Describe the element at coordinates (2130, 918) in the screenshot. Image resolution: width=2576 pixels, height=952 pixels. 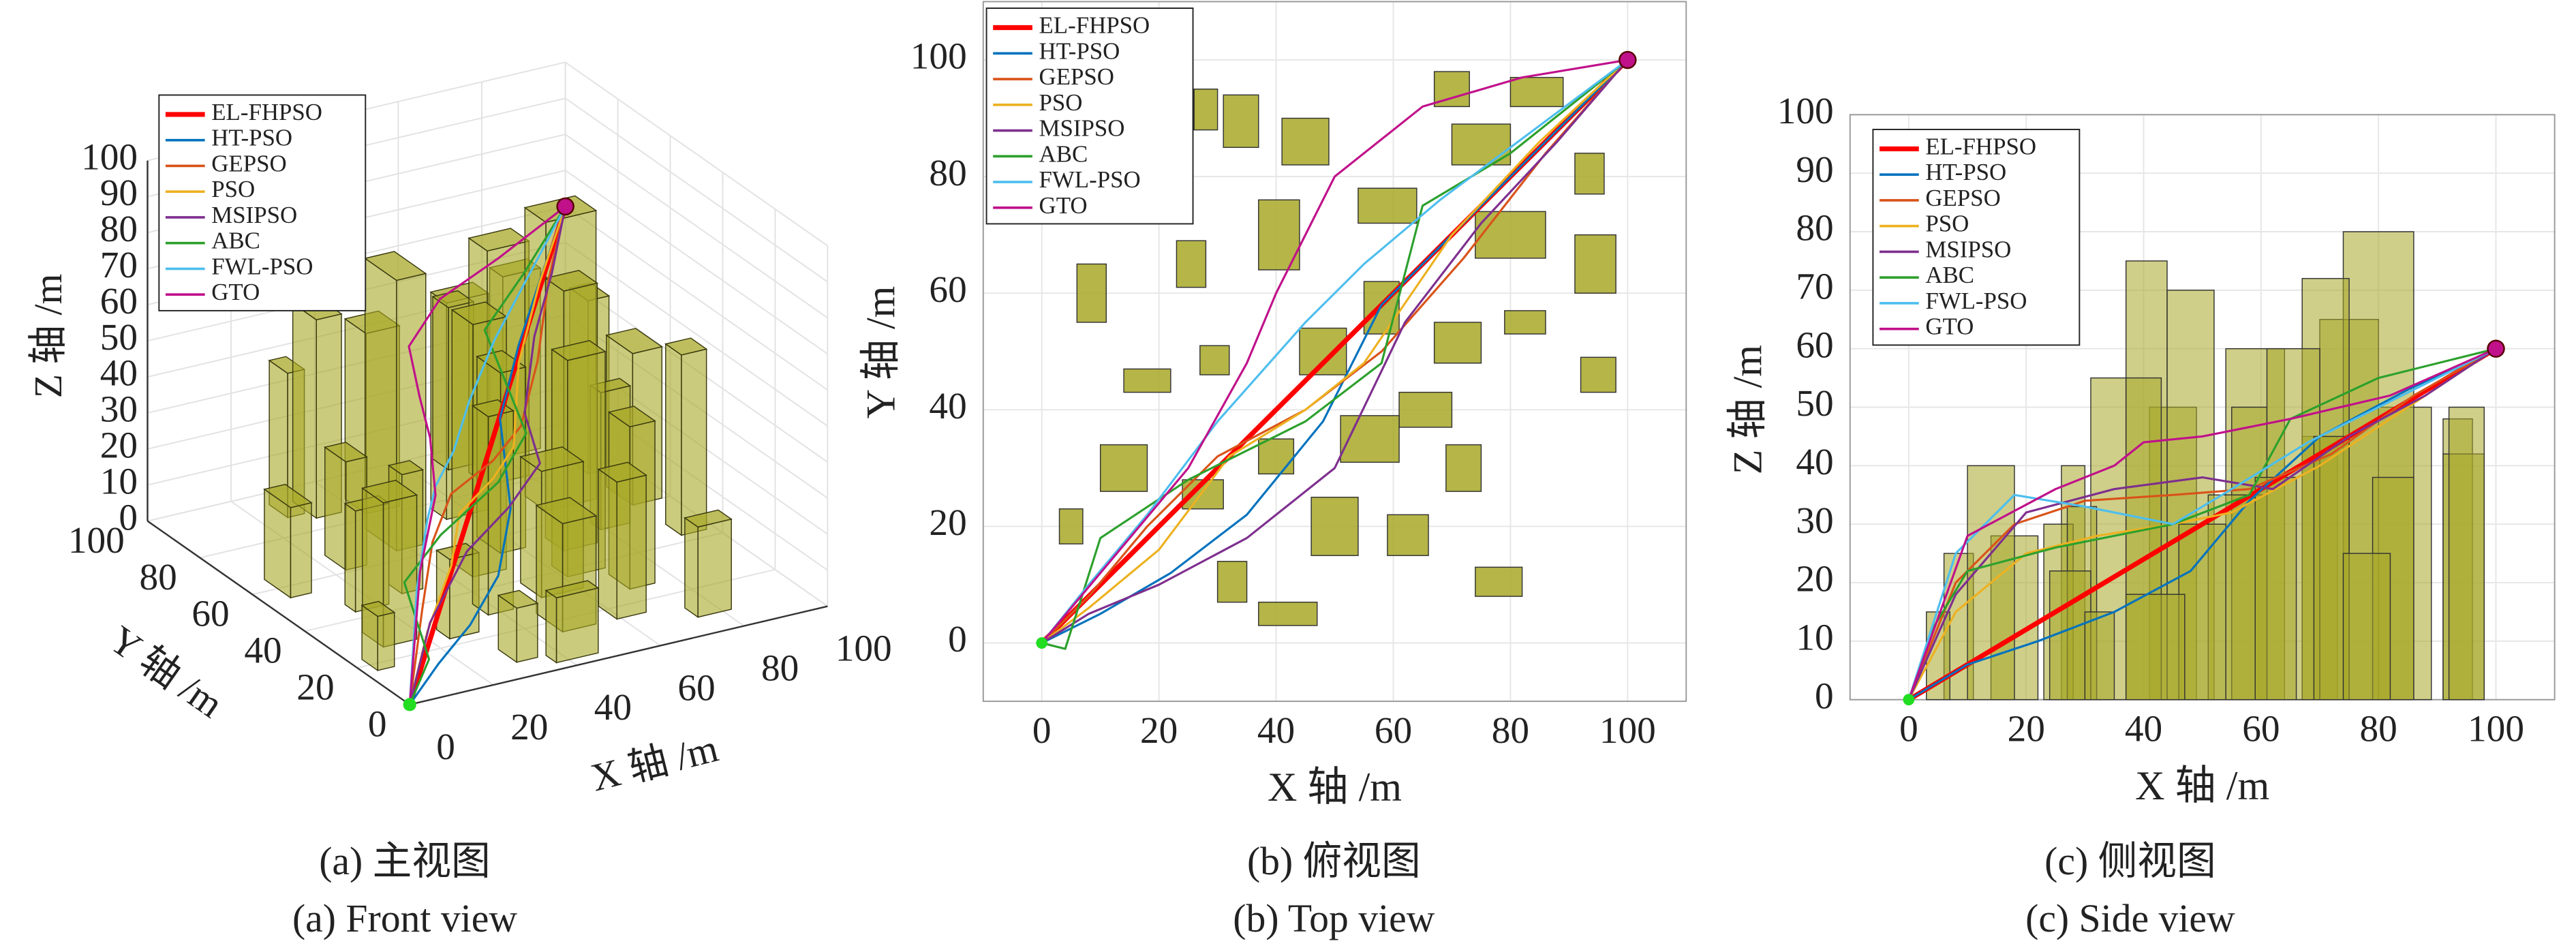
I see `caption-en: (c) Side view` at that location.